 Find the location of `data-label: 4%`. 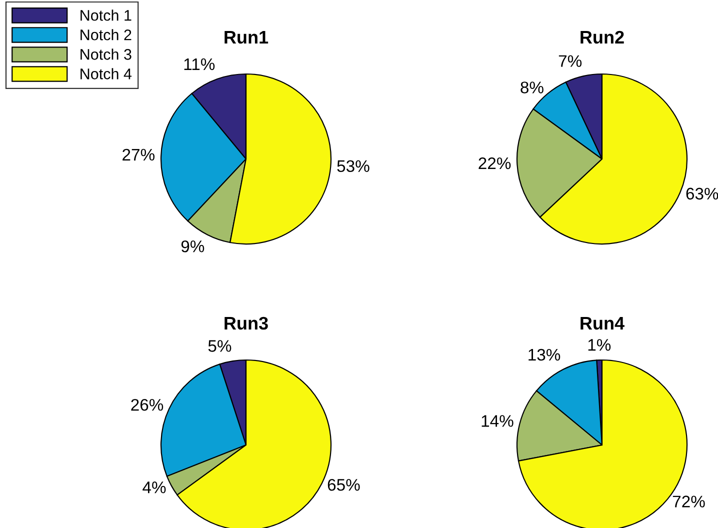

data-label: 4% is located at coordinates (154, 488).